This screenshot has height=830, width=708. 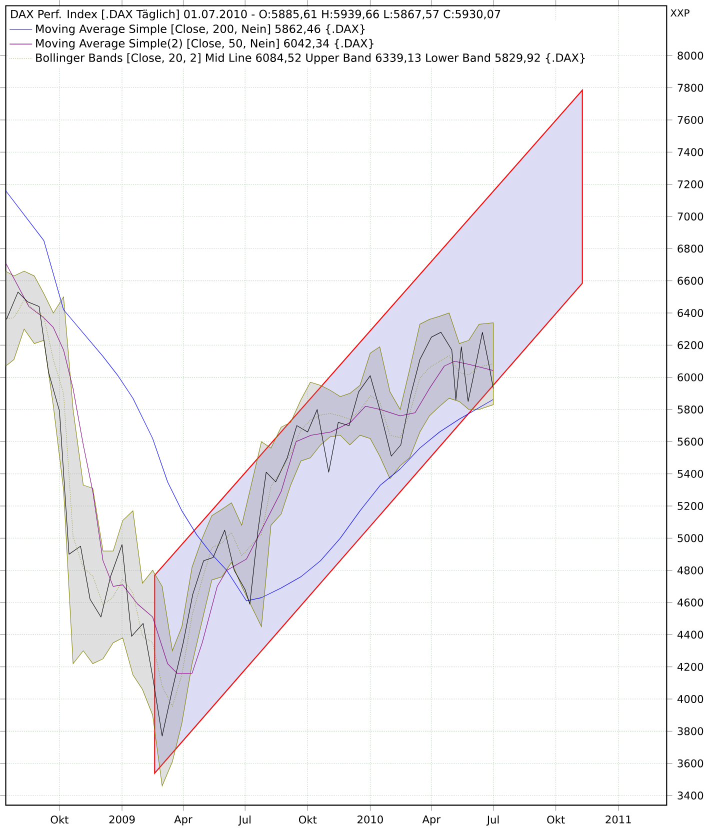 What do you see at coordinates (691, 377) in the screenshot?
I see `y-tick-label: 6000` at bounding box center [691, 377].